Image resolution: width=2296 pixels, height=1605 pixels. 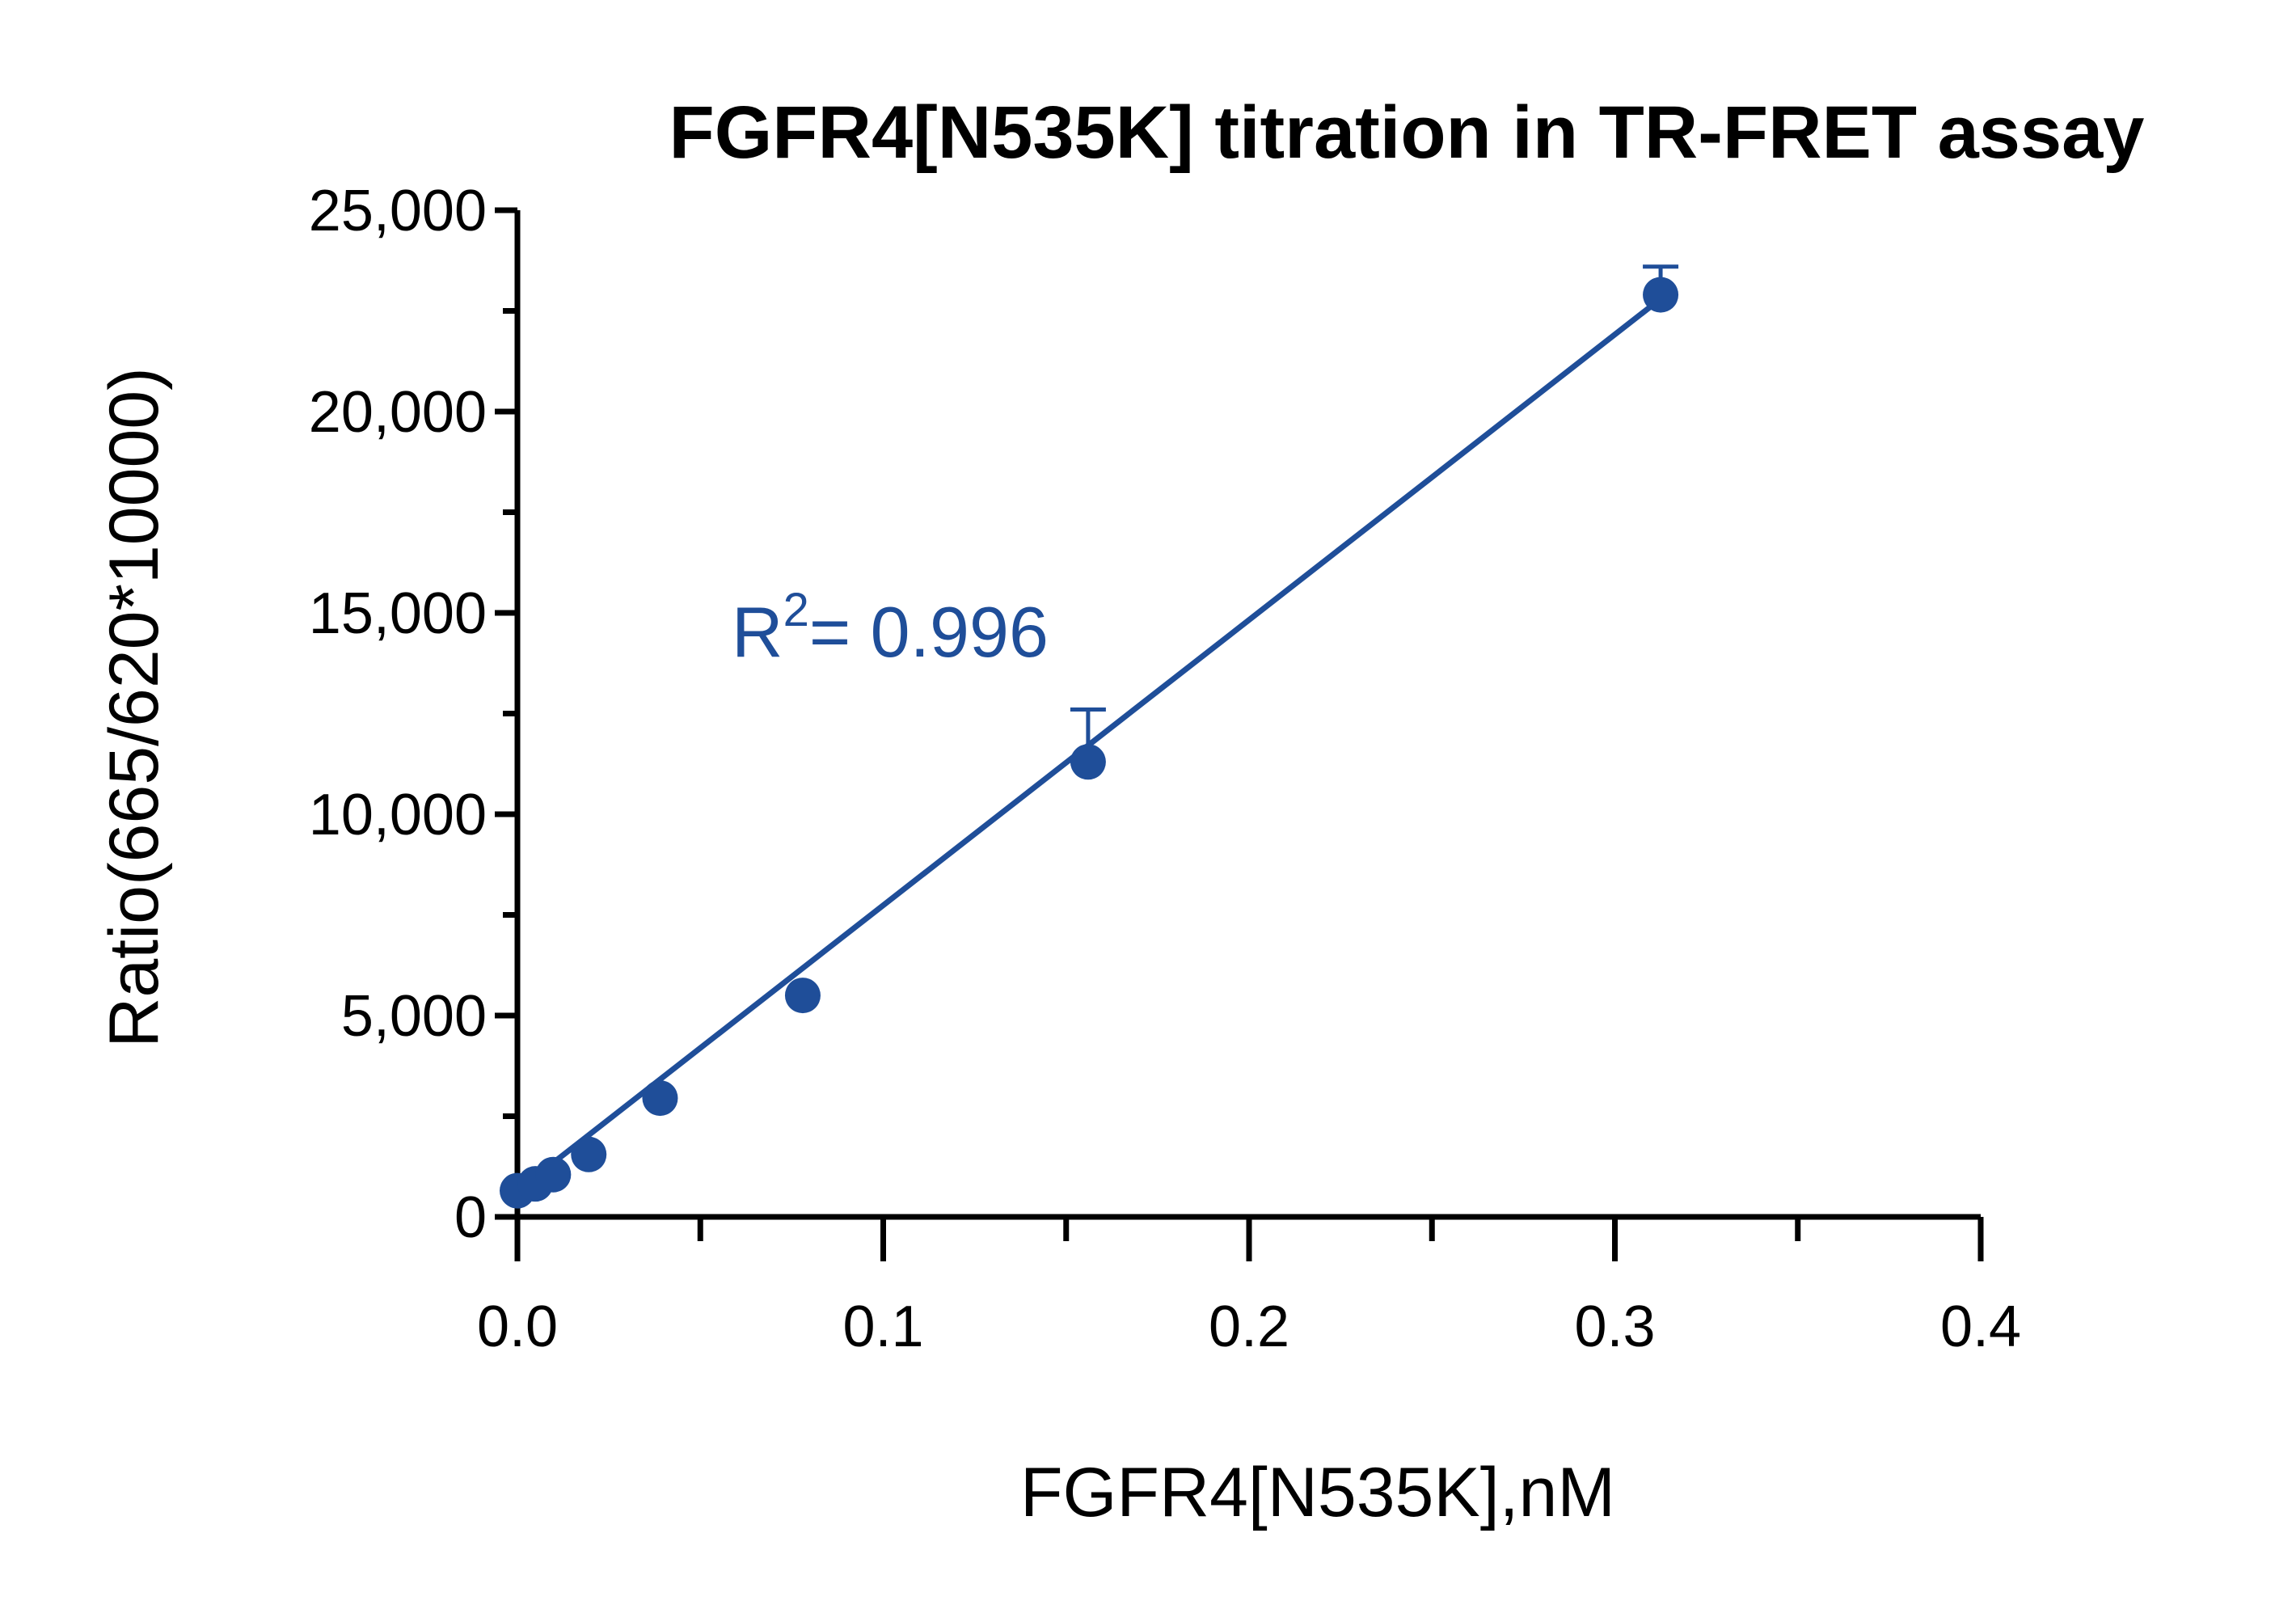 I want to click on x-axis-label: FGFR4[N535K],nM, so click(x=1318, y=1492).